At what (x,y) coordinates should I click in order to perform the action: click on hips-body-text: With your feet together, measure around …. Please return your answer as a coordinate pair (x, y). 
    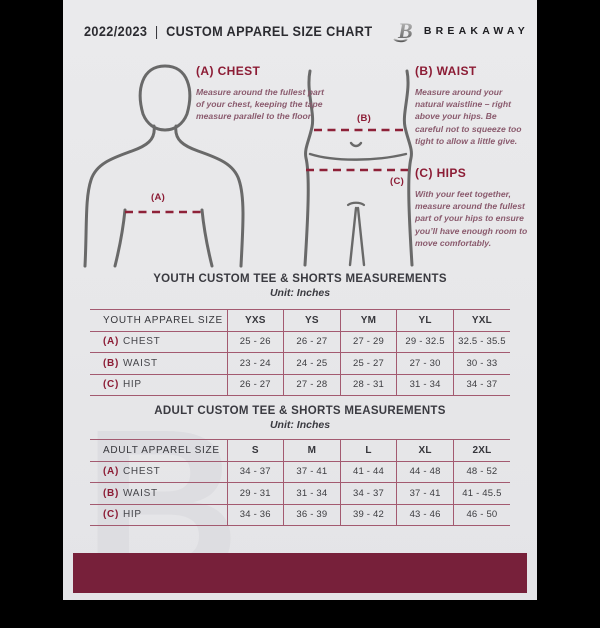
    Looking at the image, I should click on (471, 218).